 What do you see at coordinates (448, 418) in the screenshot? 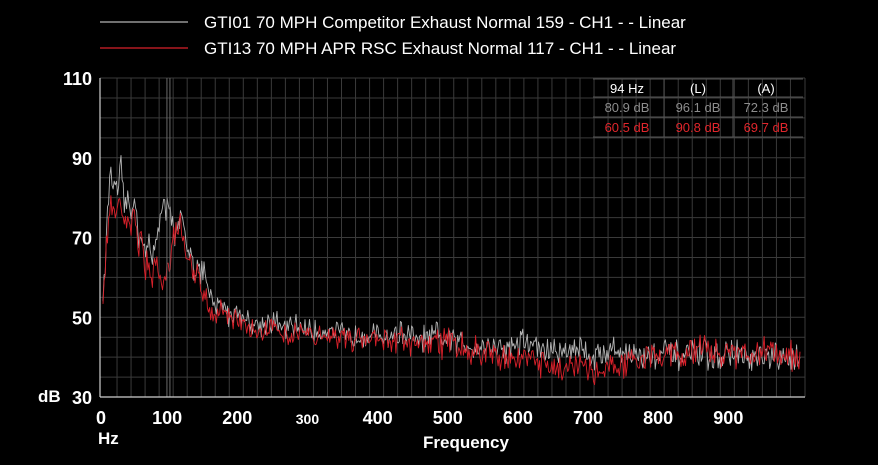
I see `x-tick-label: 500` at bounding box center [448, 418].